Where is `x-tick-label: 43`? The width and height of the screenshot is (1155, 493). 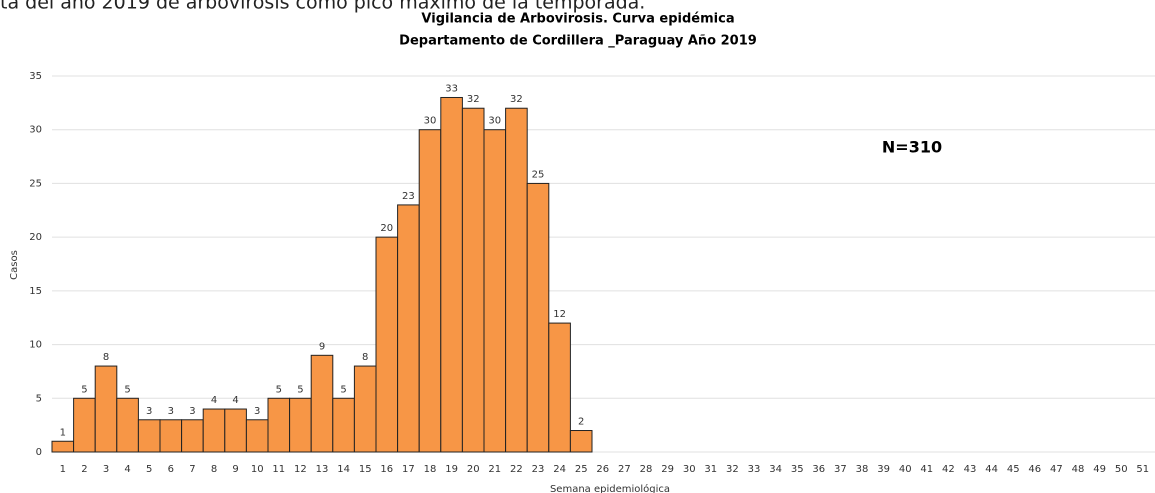 x-tick-label: 43 is located at coordinates (970, 469).